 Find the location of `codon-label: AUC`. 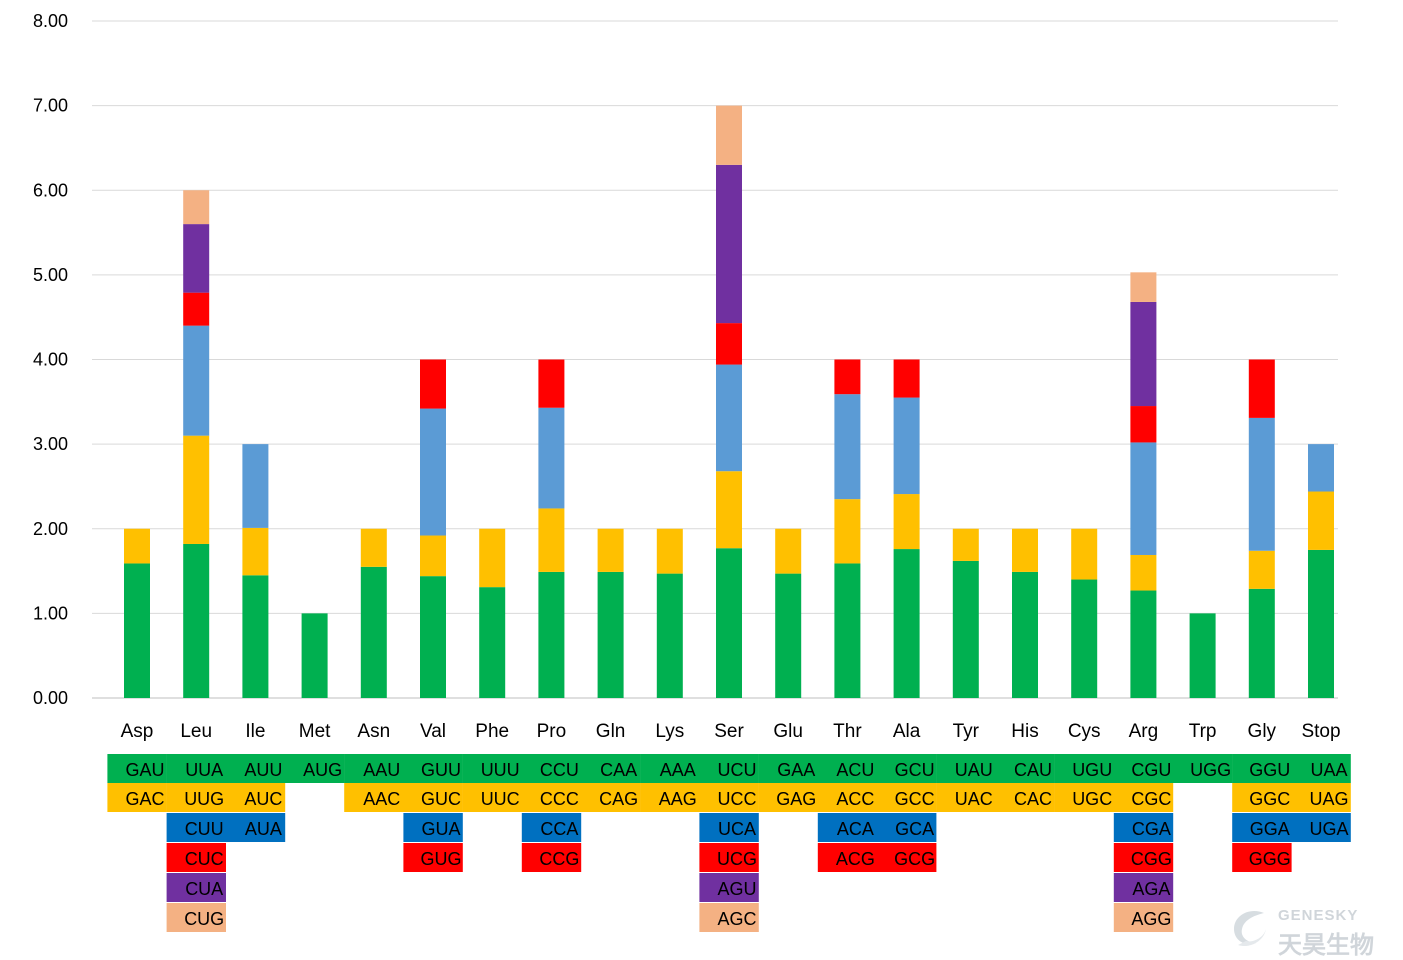

codon-label: AUC is located at coordinates (263, 799).